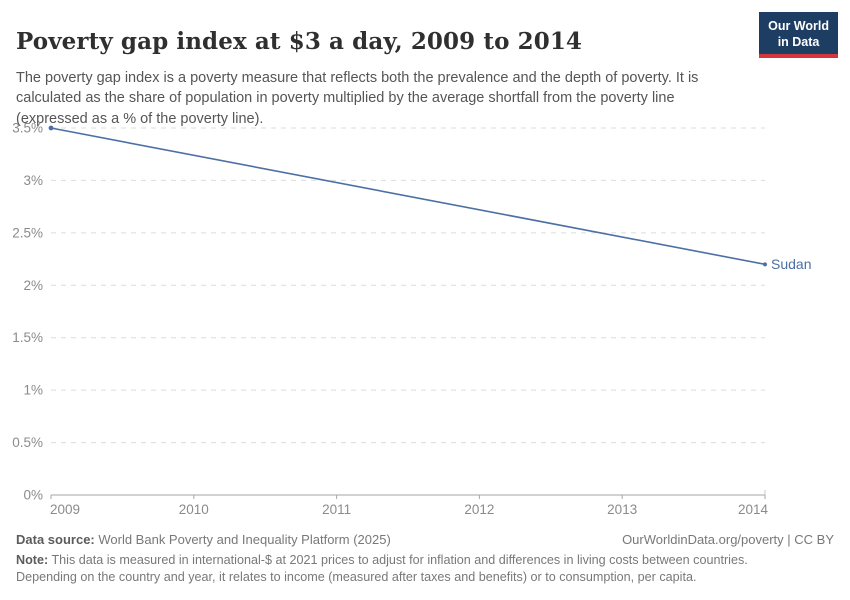  Describe the element at coordinates (728, 539) in the screenshot. I see `owid-link: OurWorldinData.org/poverty | CC BY` at that location.